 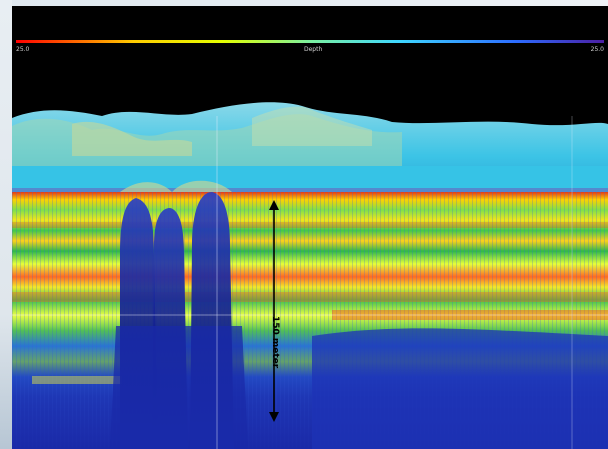 I want to click on colorbar, so click(x=310, y=41).